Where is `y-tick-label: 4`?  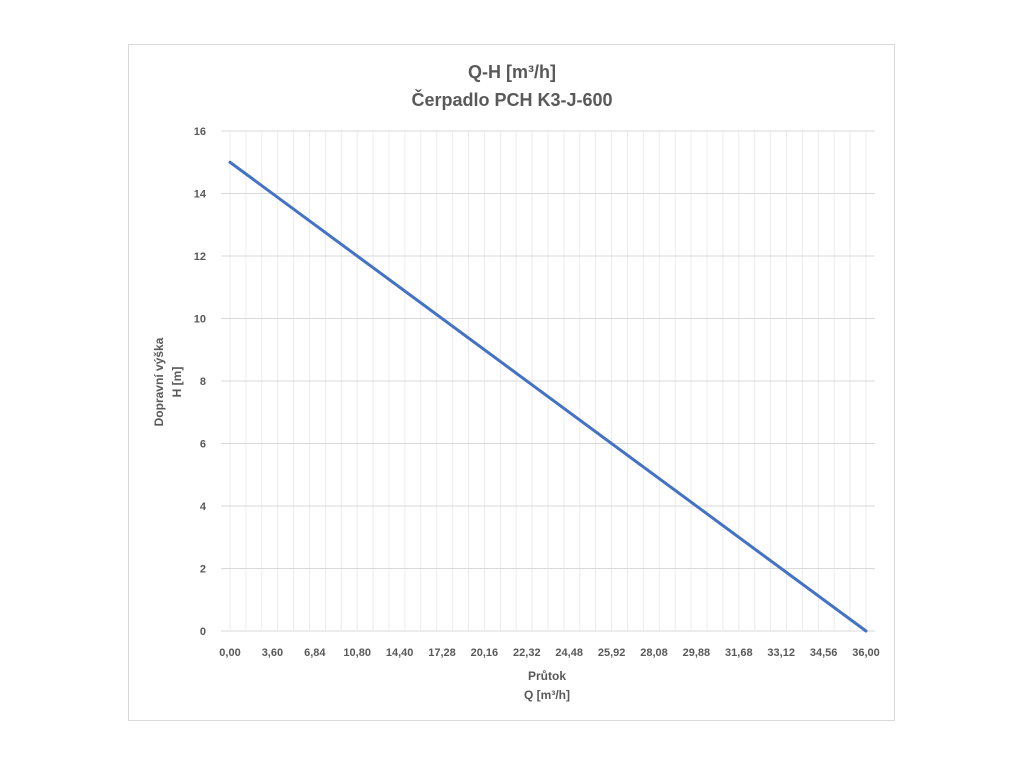 y-tick-label: 4 is located at coordinates (203, 507).